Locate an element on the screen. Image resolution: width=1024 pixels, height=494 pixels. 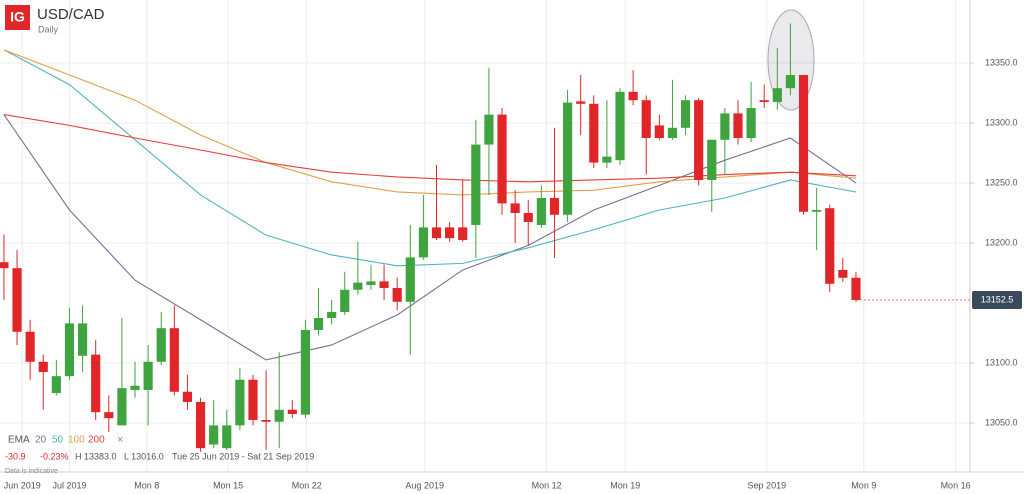
y-tick-label: 13250.0 is located at coordinates (1001, 182).